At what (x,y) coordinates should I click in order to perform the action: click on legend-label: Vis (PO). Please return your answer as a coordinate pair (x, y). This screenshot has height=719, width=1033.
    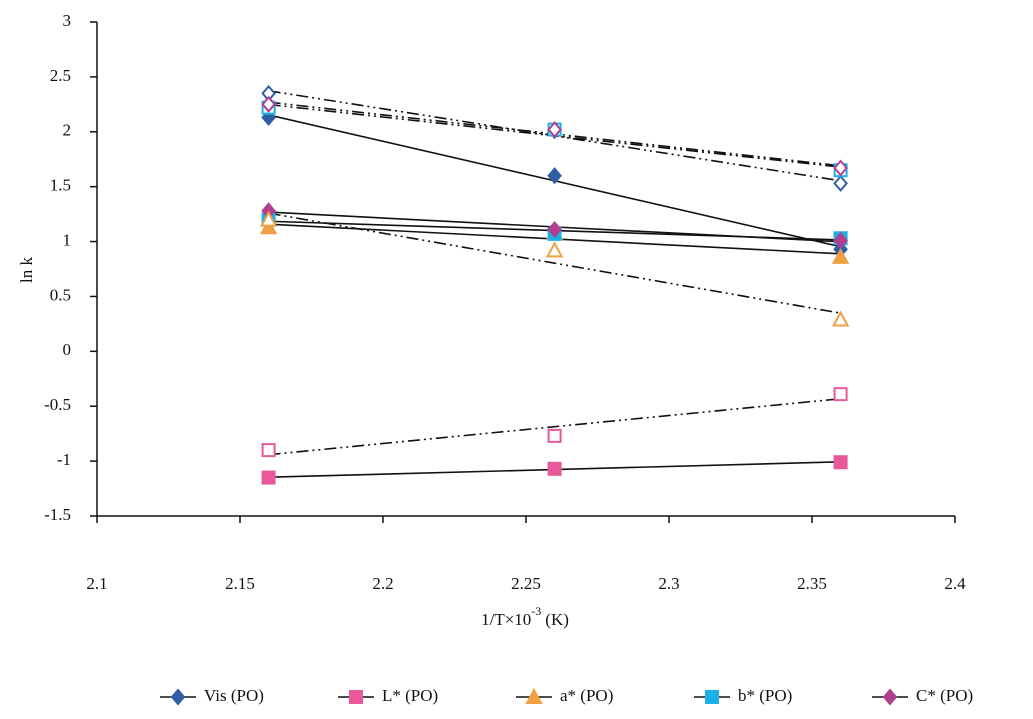
    Looking at the image, I should click on (234, 695).